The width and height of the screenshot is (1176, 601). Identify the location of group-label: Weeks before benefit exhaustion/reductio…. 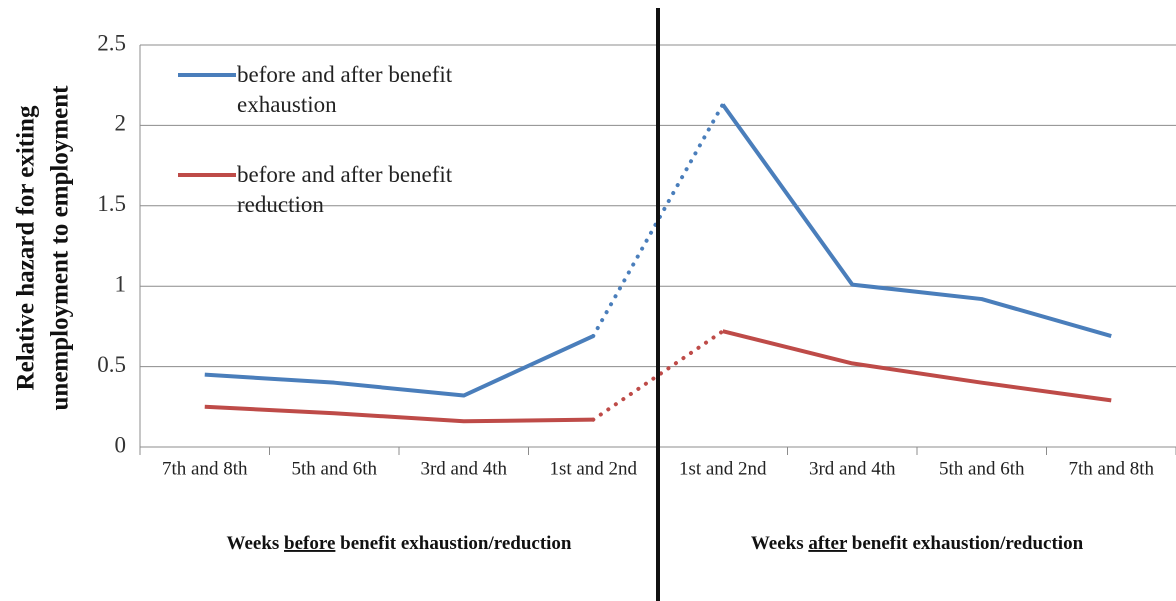
(399, 543).